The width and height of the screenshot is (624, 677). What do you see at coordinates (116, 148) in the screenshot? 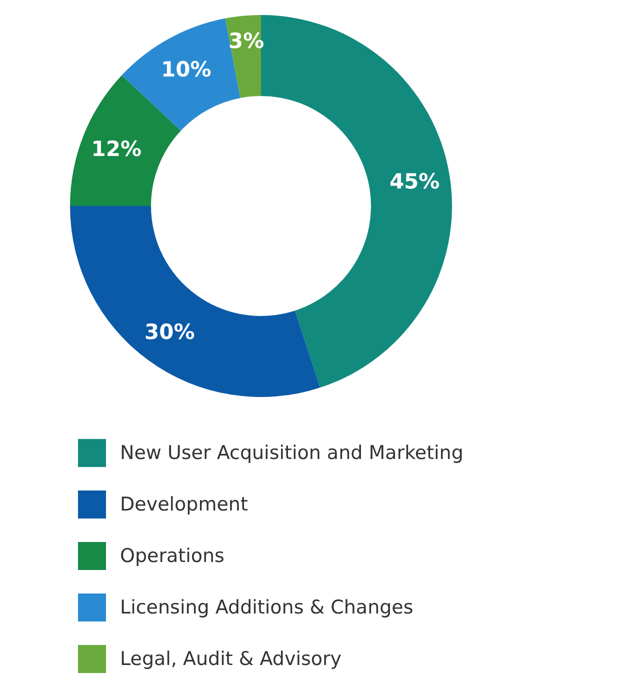
I see `data-label: 12%` at bounding box center [116, 148].